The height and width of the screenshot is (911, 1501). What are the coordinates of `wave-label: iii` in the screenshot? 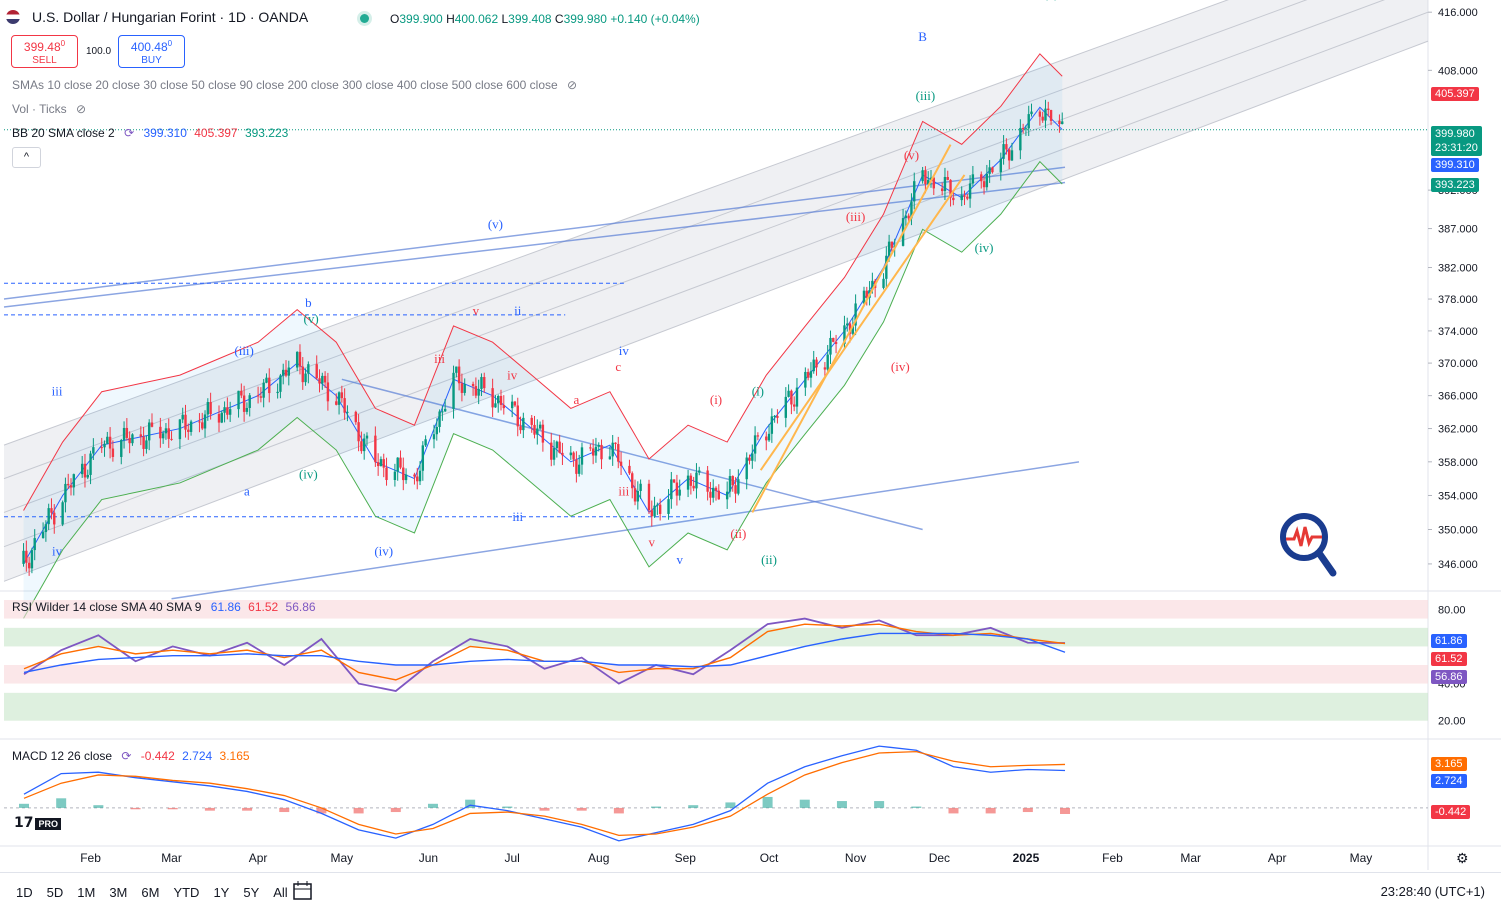 It's located at (439, 358).